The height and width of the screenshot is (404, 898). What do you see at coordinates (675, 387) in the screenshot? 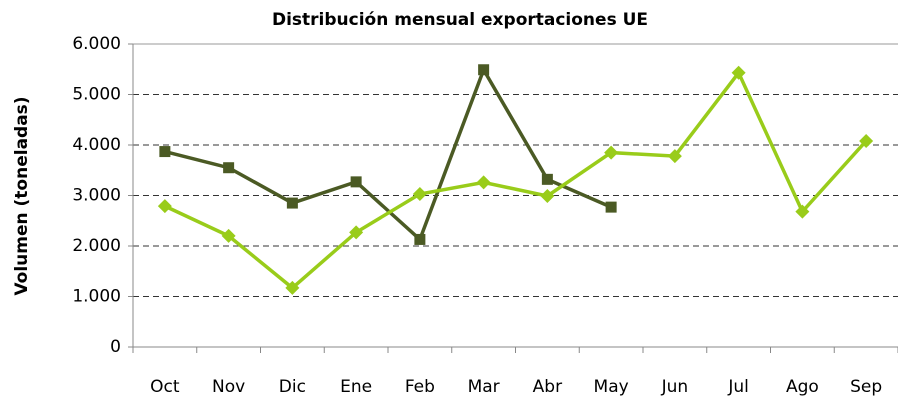
I see `x-tick-label: Jun` at bounding box center [675, 387].